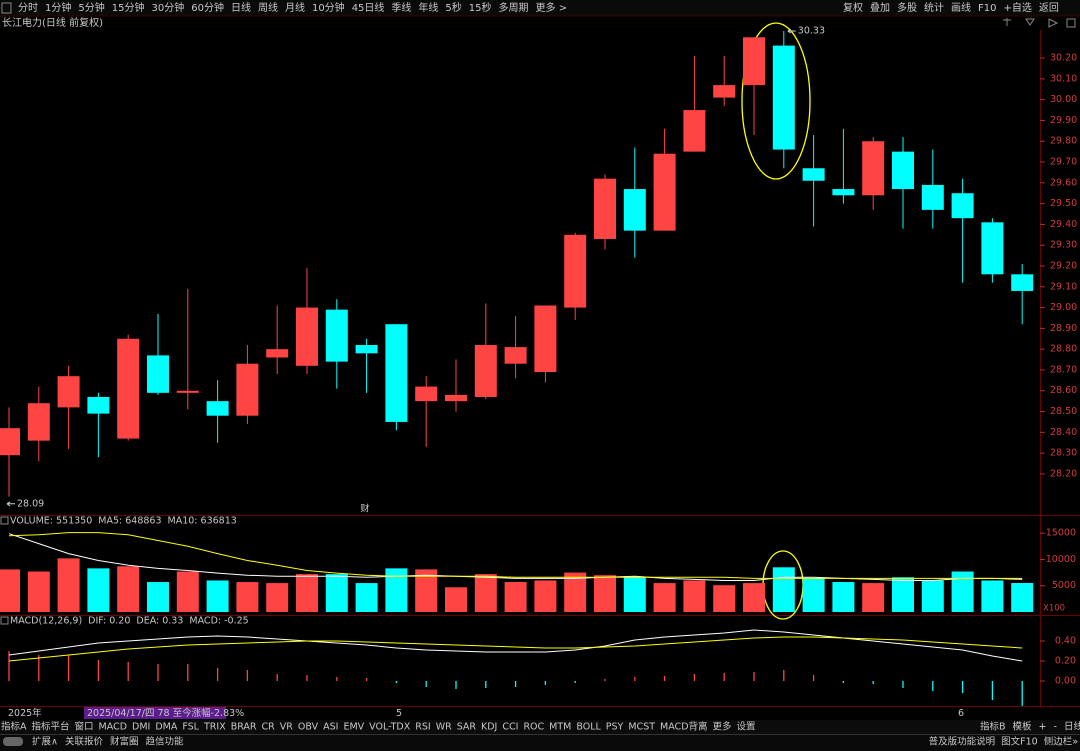 This screenshot has width=1080, height=751. Describe the element at coordinates (166, 727) in the screenshot. I see `indicator-tab: DMA` at that location.